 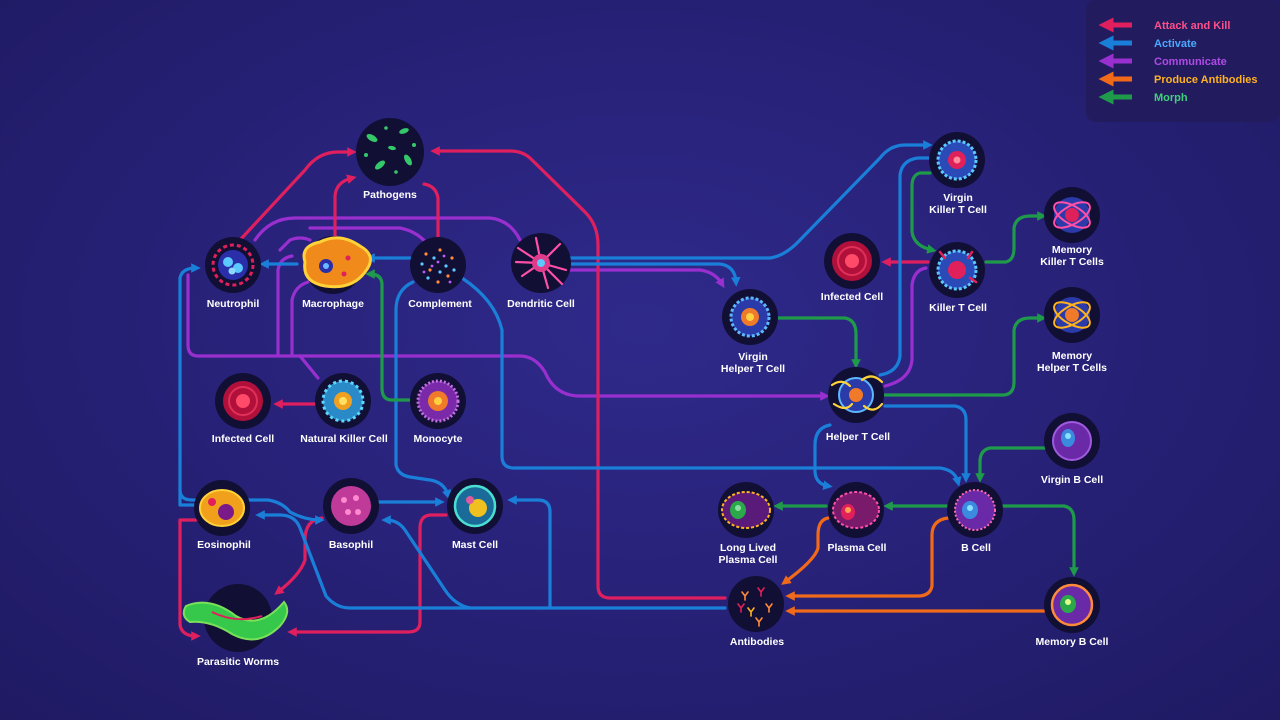 I want to click on node-memory-killer-t-cells: Memory Killer T Cells, so click(x=1072, y=227).